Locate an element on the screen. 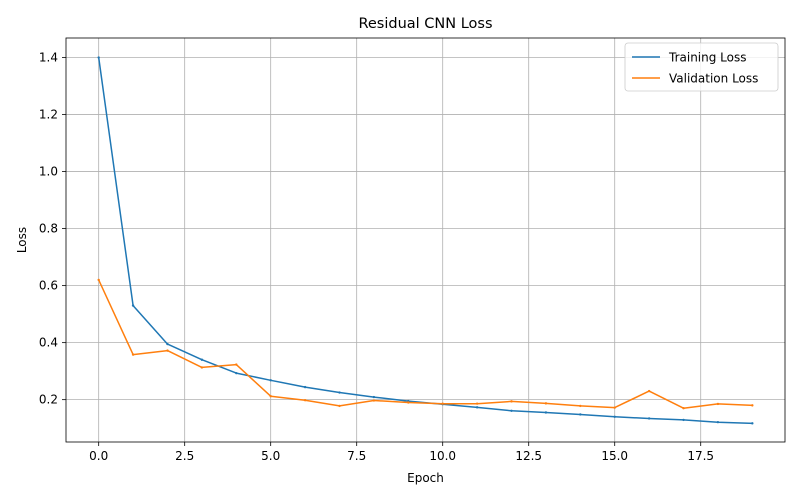 This screenshot has width=800, height=504. y-tick-label: 1.4 is located at coordinates (48, 58).